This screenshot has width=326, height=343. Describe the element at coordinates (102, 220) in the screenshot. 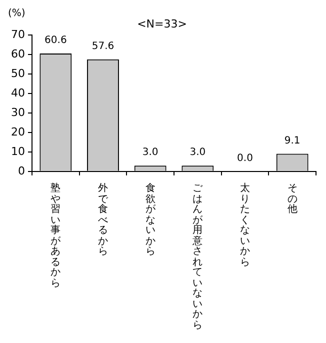

I see `x-tick-label: 外で食べるから` at that location.